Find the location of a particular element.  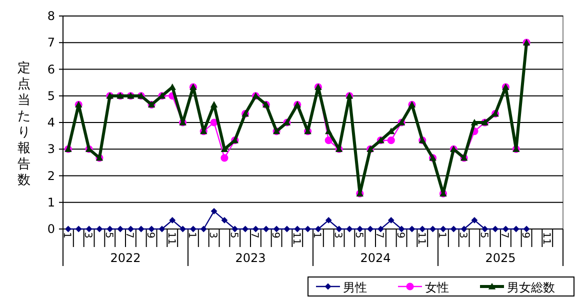

y-tick-label: 7 is located at coordinates (51, 43).